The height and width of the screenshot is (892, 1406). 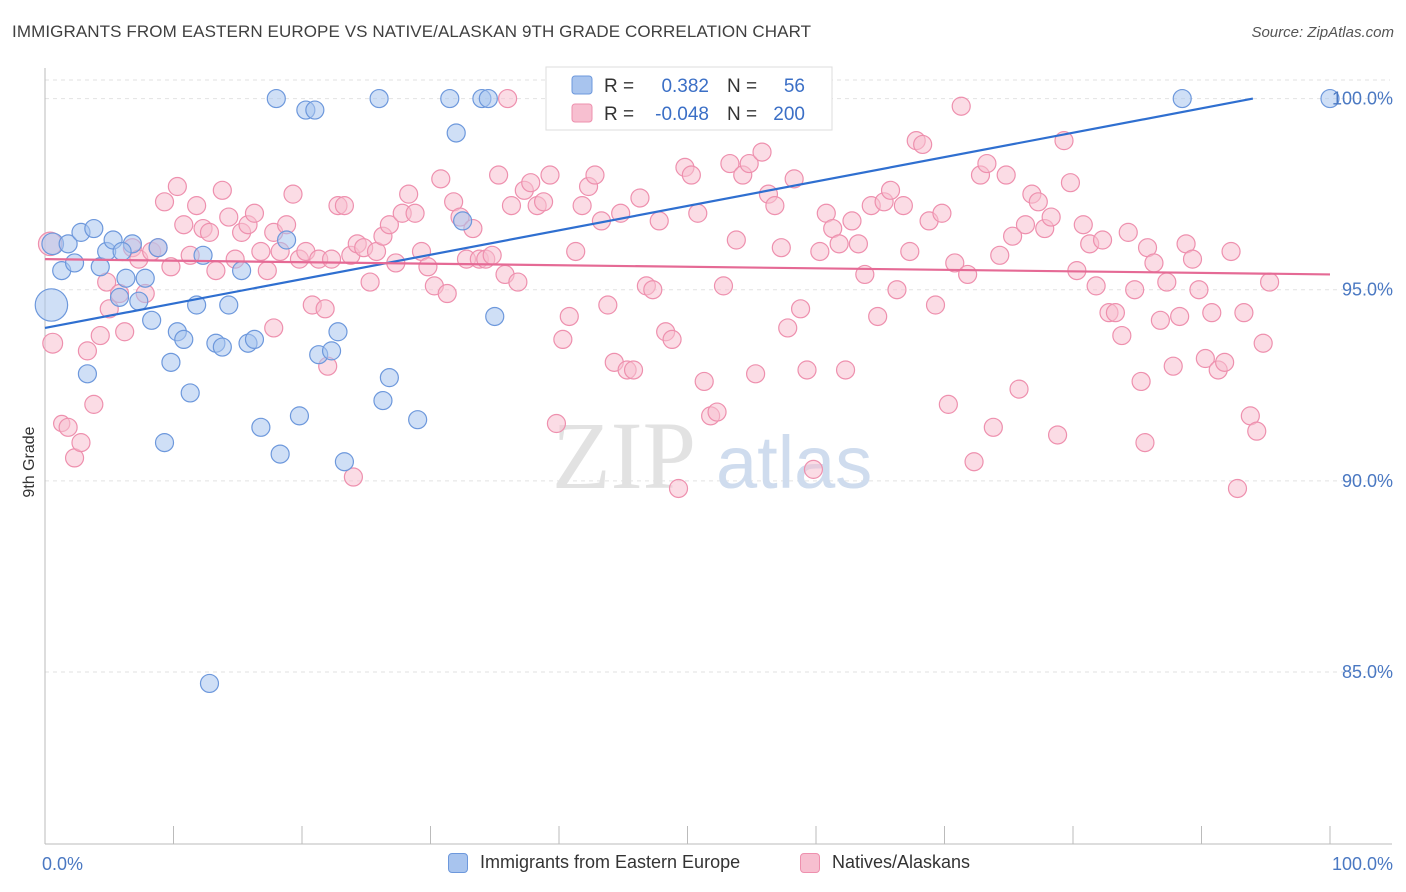 I want to click on x-tick-label: 0.0%, so click(x=62, y=864).